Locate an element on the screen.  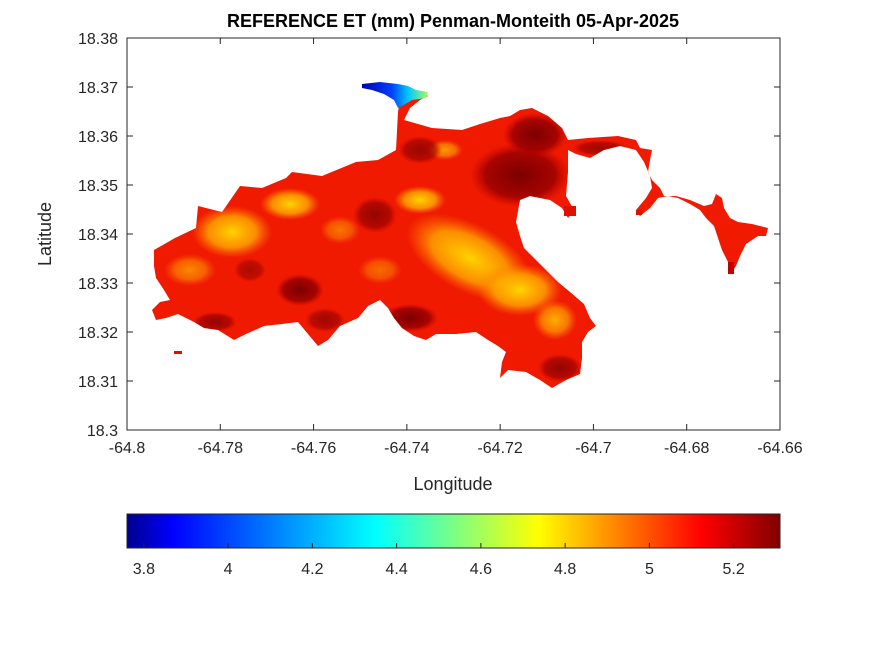
y-tick-label: 18.31 is located at coordinates (98, 382).